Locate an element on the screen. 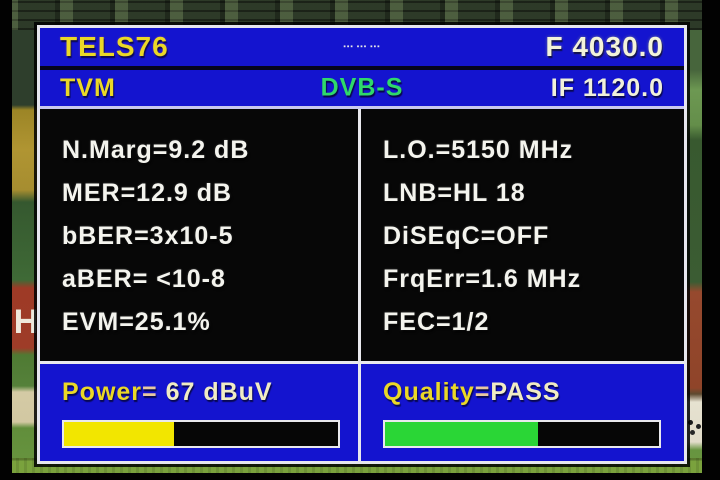 The width and height of the screenshot is (720, 480). quality-label: Quality is located at coordinates (429, 392).